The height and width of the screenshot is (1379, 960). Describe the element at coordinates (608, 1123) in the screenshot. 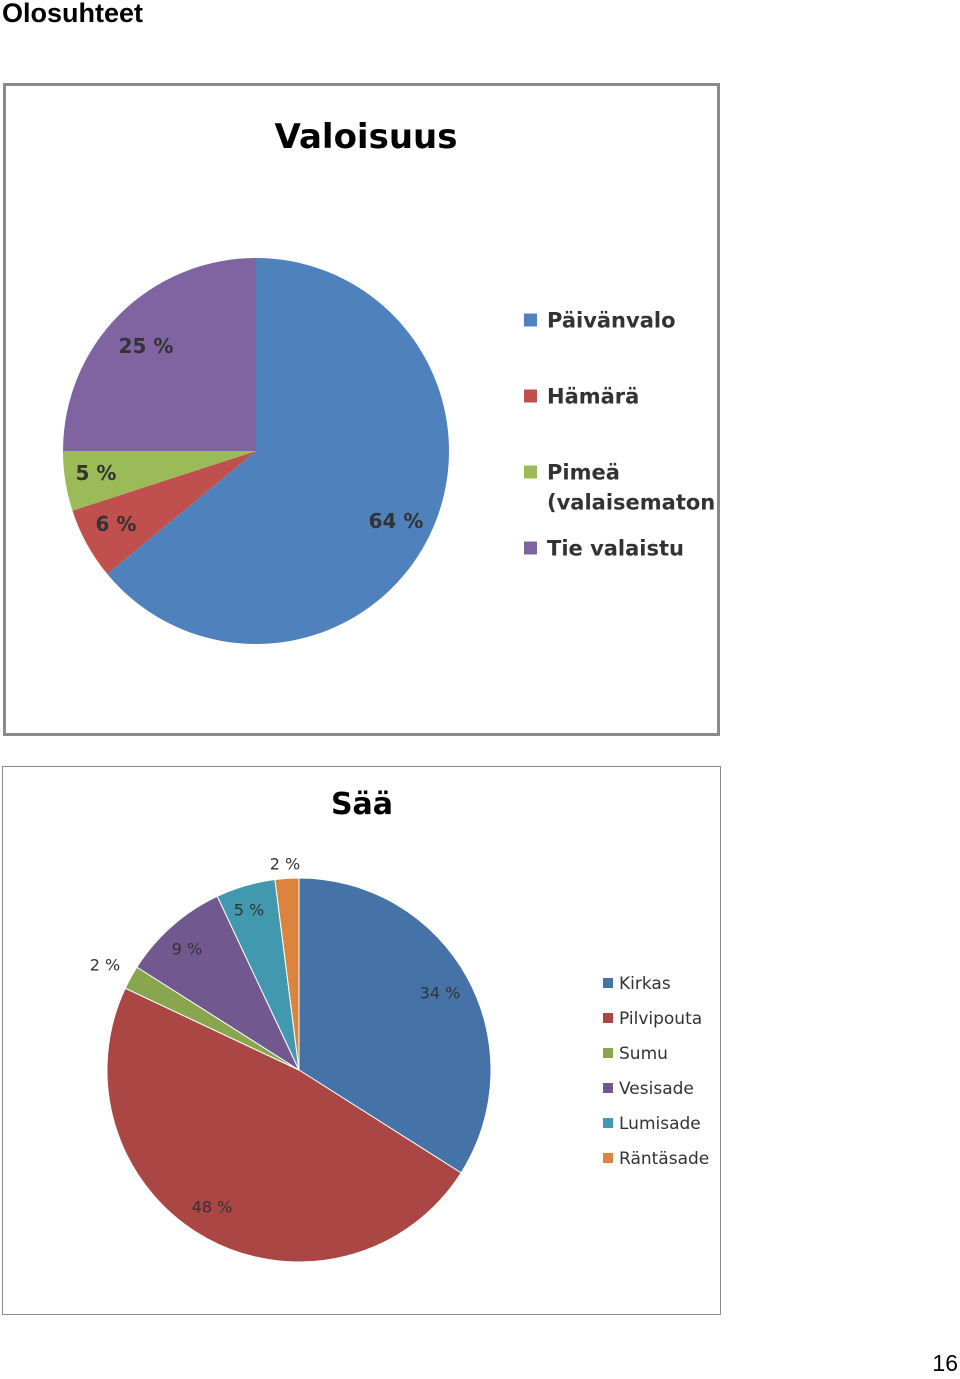

I see `legend-swatch-lumisade` at that location.